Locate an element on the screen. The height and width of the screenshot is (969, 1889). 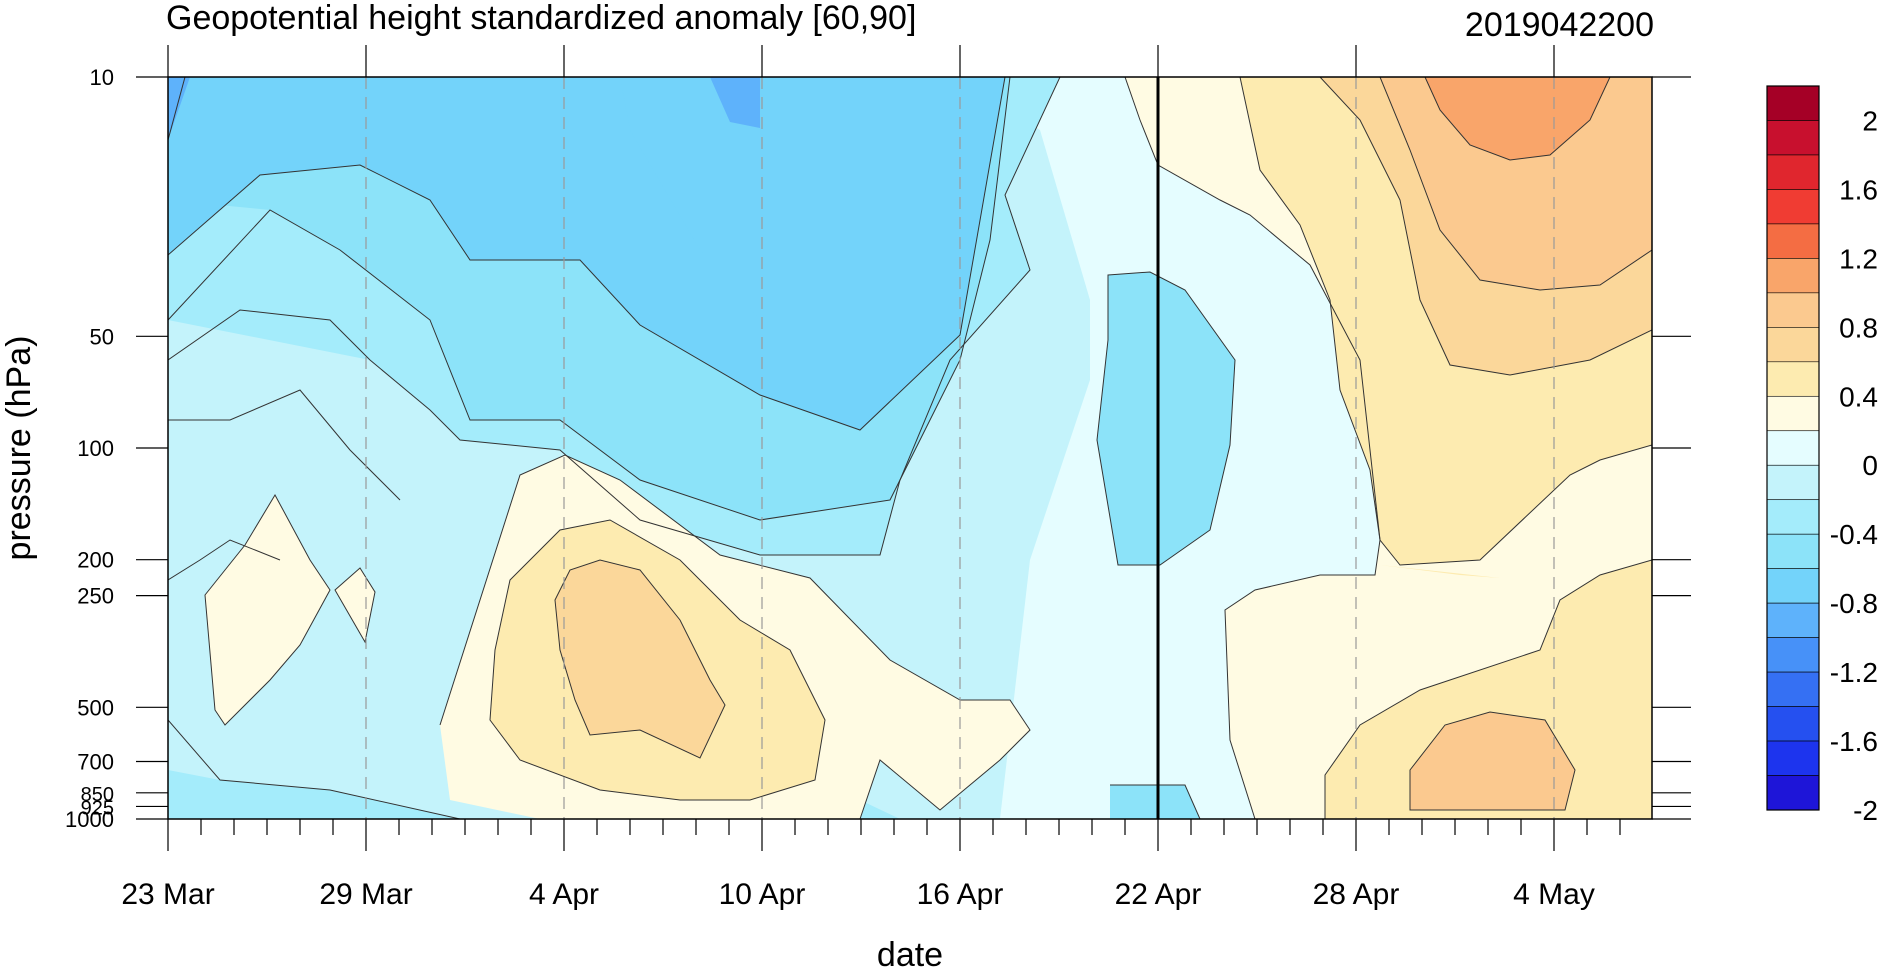
y-tick-label: 10 is located at coordinates (102, 77).